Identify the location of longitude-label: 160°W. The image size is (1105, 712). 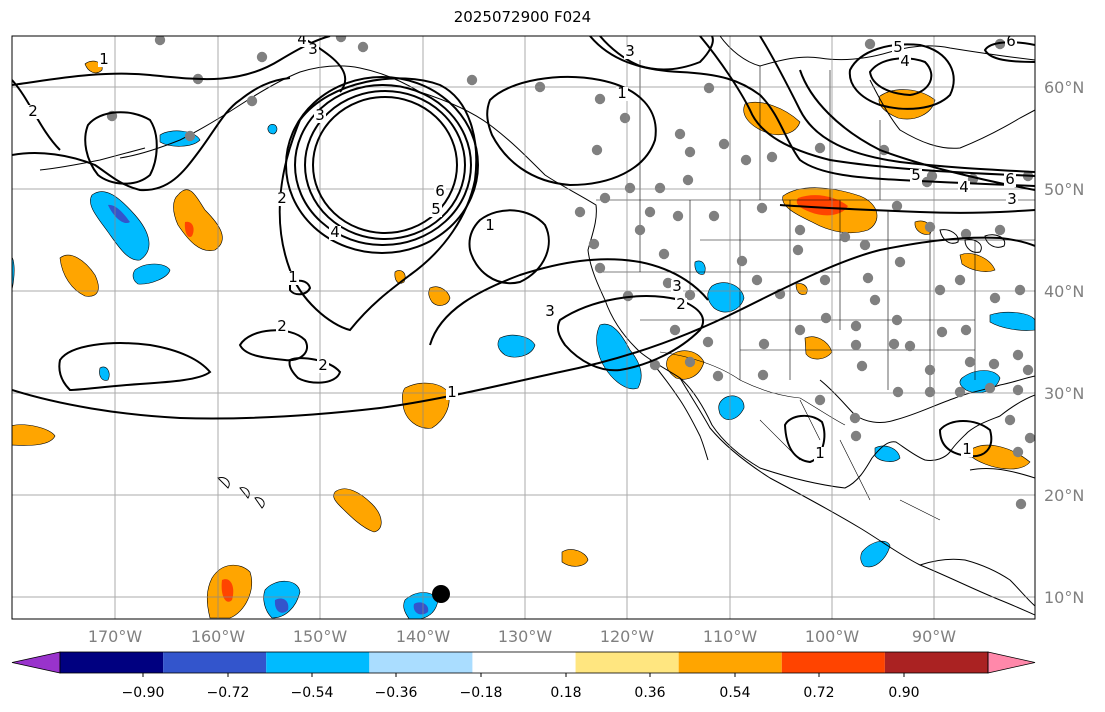
(218, 636).